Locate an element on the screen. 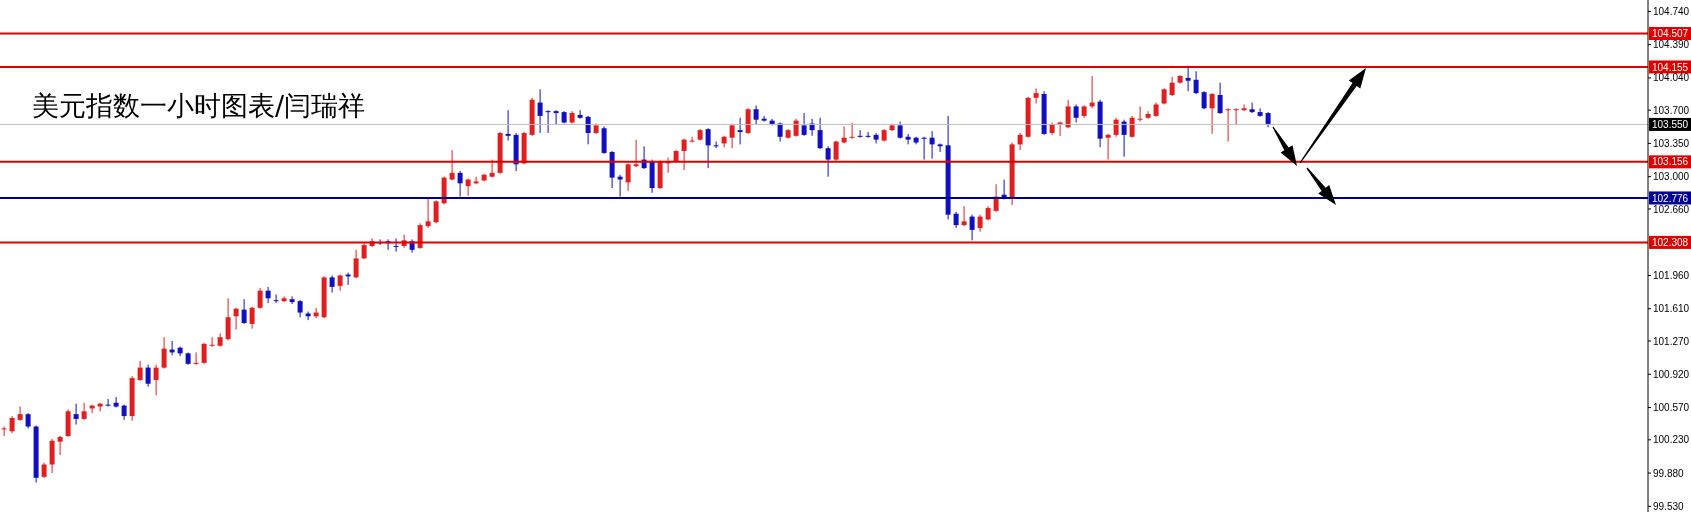  ref-line-label: 102.308 is located at coordinates (1670, 243).